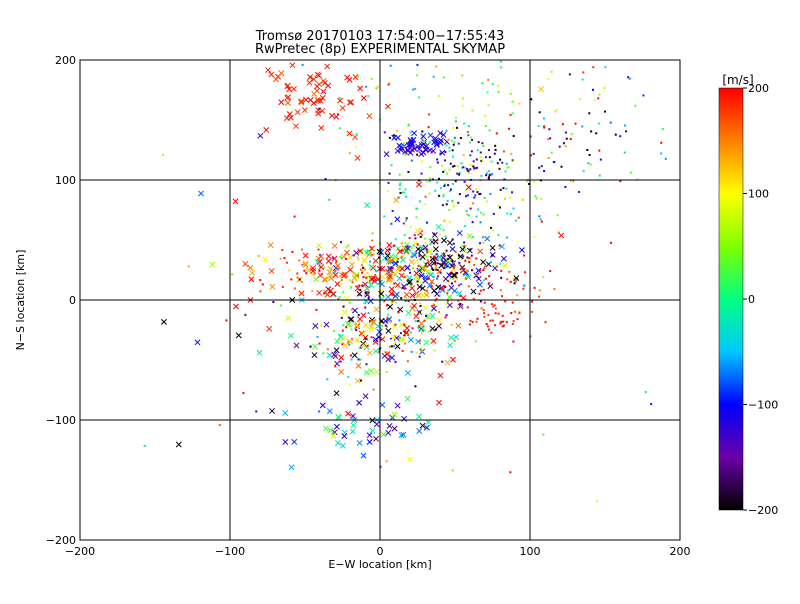  What do you see at coordinates (61, 420) in the screenshot?
I see `y-tick-label: −100` at bounding box center [61, 420].